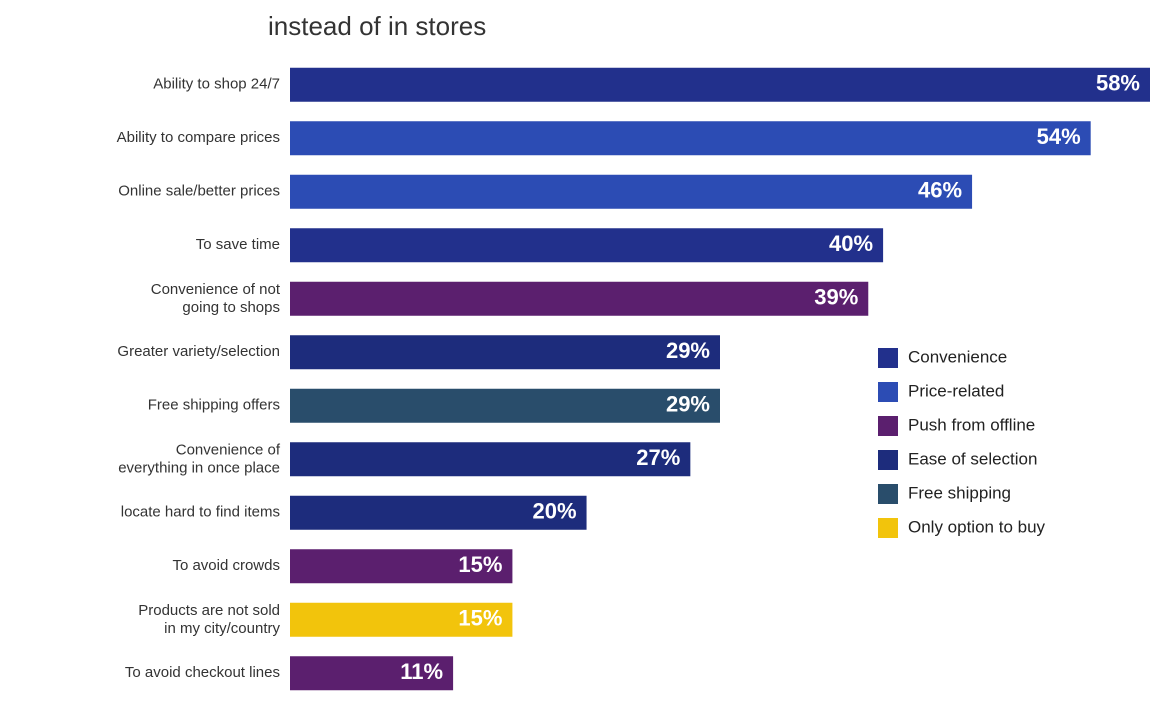  What do you see at coordinates (421, 671) in the screenshot?
I see `value-label: 11%` at bounding box center [421, 671].